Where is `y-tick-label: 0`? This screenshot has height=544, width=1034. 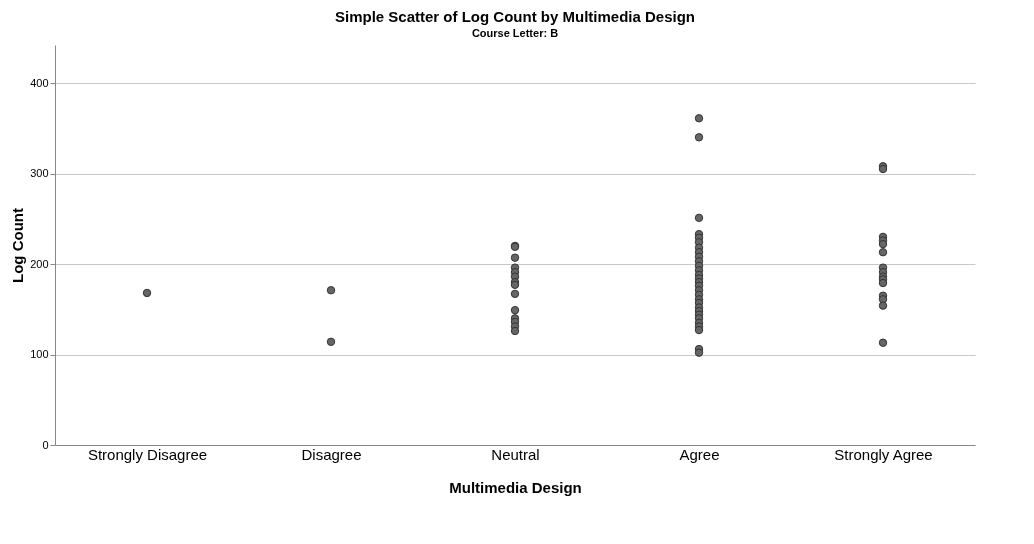
y-tick-label: 0 is located at coordinates (45, 444).